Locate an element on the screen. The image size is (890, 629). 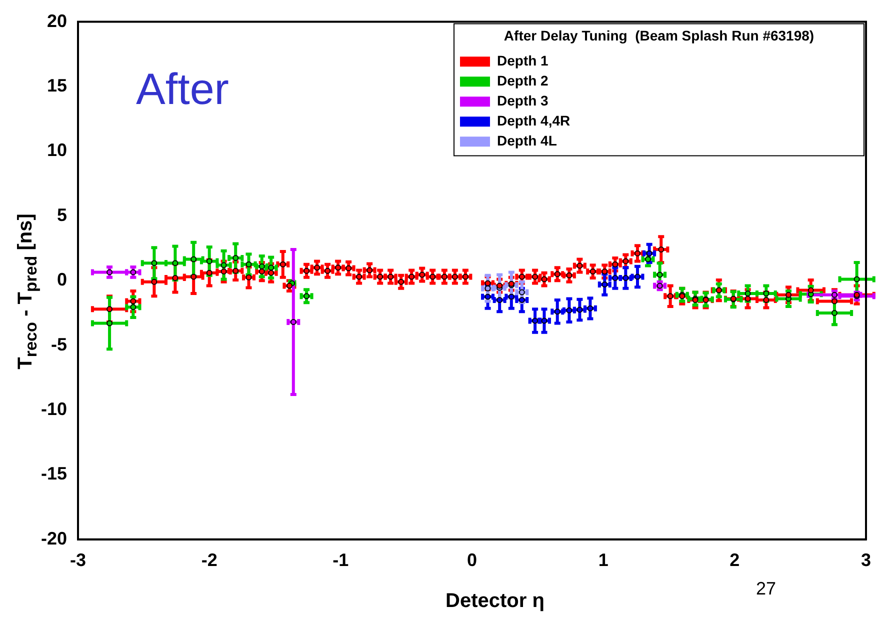
y-tick-label: 15 is located at coordinates (57, 85).